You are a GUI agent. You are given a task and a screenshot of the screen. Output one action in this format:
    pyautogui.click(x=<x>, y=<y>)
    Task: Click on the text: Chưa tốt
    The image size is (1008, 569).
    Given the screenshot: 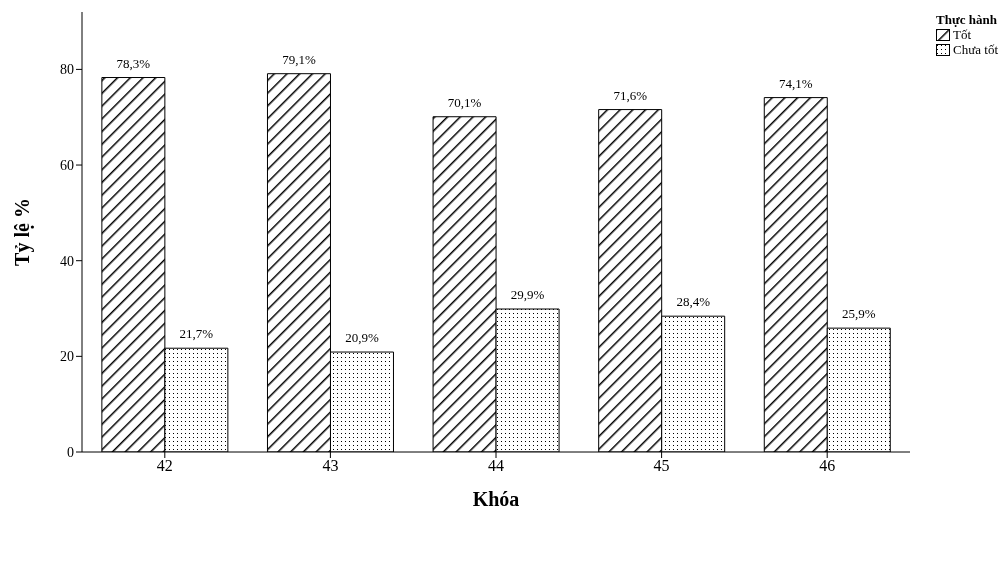 What is the action you would take?
    pyautogui.click(x=975, y=49)
    